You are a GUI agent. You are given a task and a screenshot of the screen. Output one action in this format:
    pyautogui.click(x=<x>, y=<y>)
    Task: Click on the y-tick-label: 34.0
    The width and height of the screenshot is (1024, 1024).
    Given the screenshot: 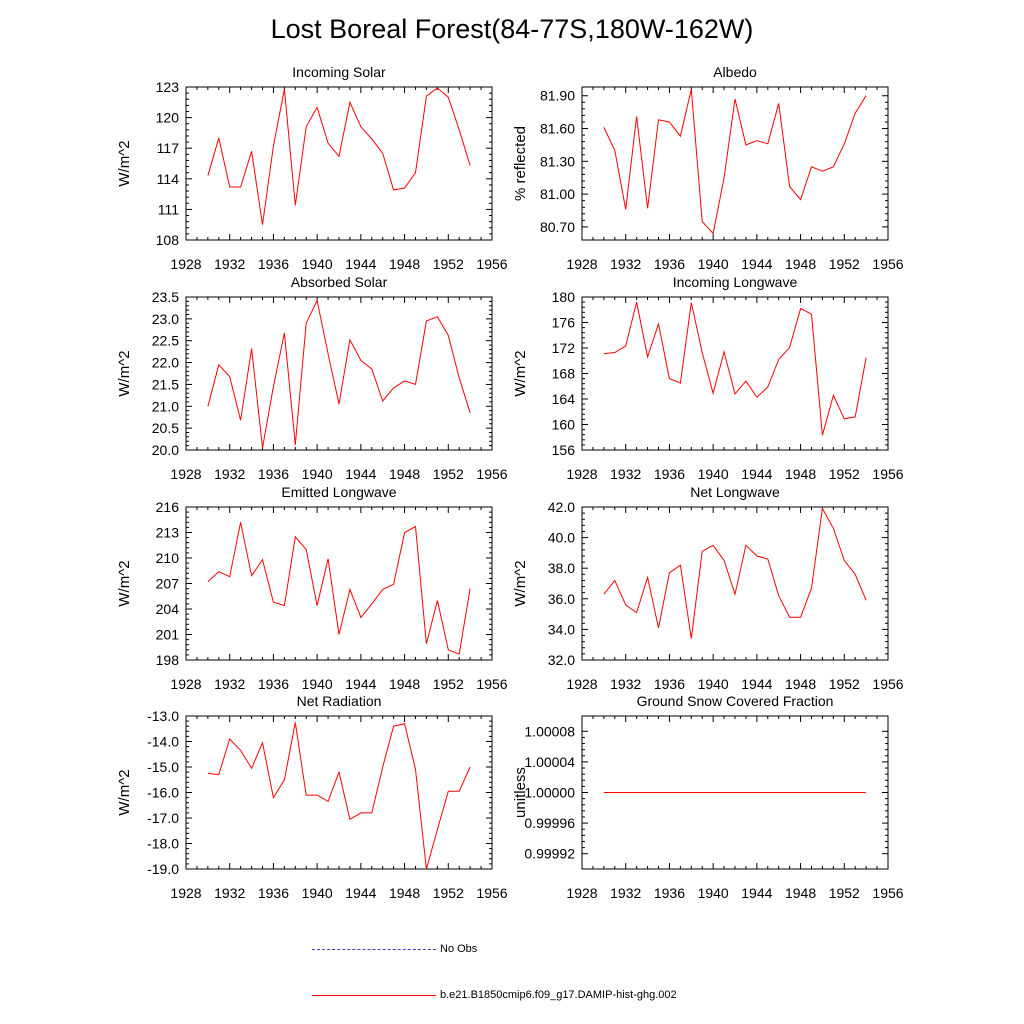 What is the action you would take?
    pyautogui.click(x=561, y=629)
    